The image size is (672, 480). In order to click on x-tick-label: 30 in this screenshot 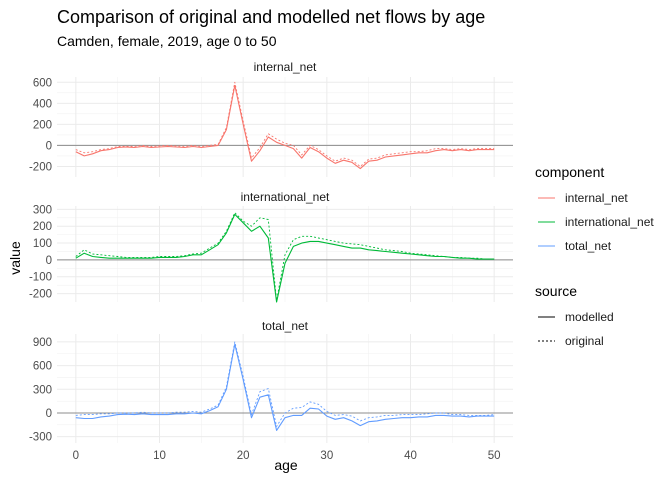, I will do `click(326, 456)`.